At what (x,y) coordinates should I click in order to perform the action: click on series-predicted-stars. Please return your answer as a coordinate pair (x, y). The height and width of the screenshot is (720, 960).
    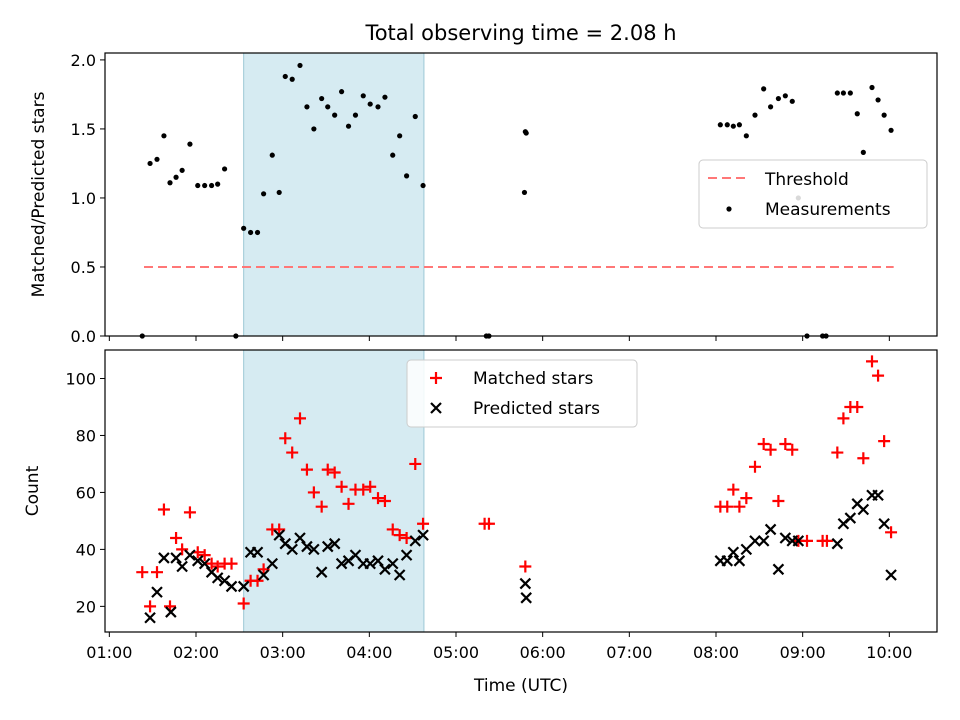
    Looking at the image, I should click on (520, 556).